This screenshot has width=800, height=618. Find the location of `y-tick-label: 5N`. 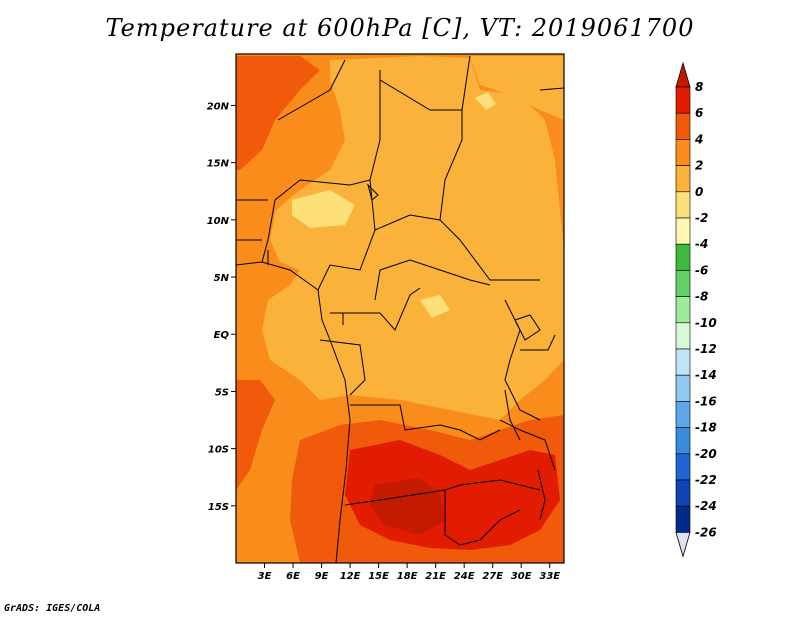

y-tick-label: 5N is located at coordinates (222, 278).